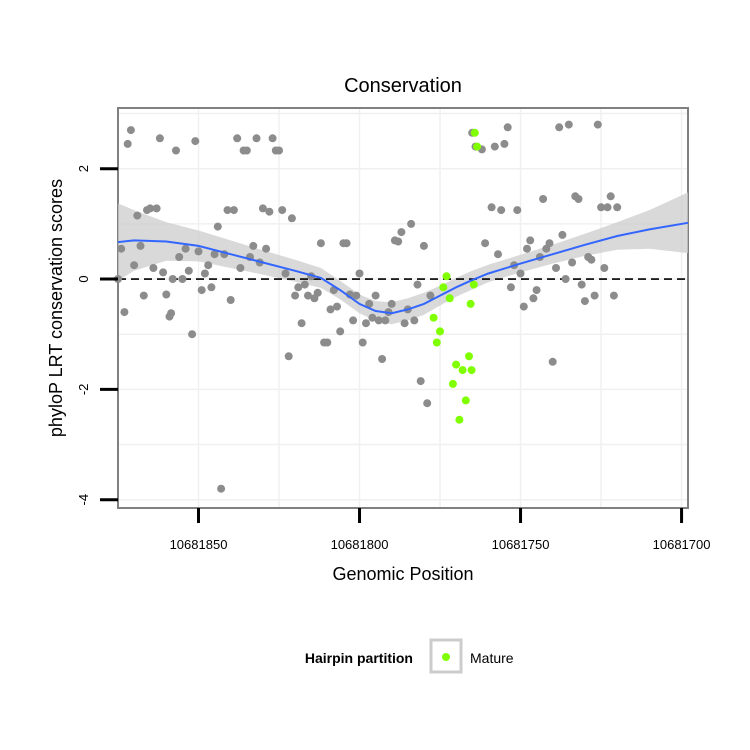  I want to click on y-tick-label: 2, so click(83, 168).